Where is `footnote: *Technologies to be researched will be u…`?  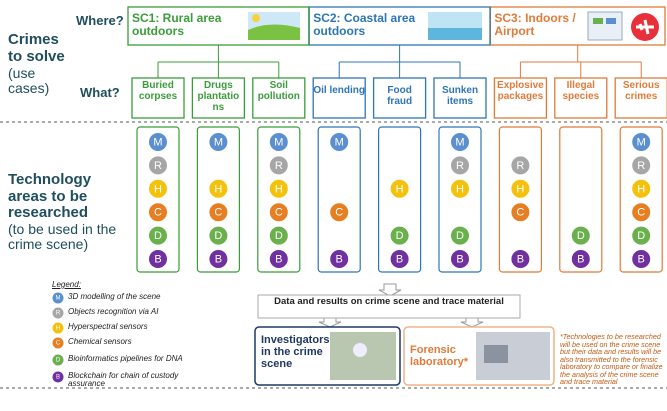
footnote: *Technologies to be researched will be u… is located at coordinates (611, 359).